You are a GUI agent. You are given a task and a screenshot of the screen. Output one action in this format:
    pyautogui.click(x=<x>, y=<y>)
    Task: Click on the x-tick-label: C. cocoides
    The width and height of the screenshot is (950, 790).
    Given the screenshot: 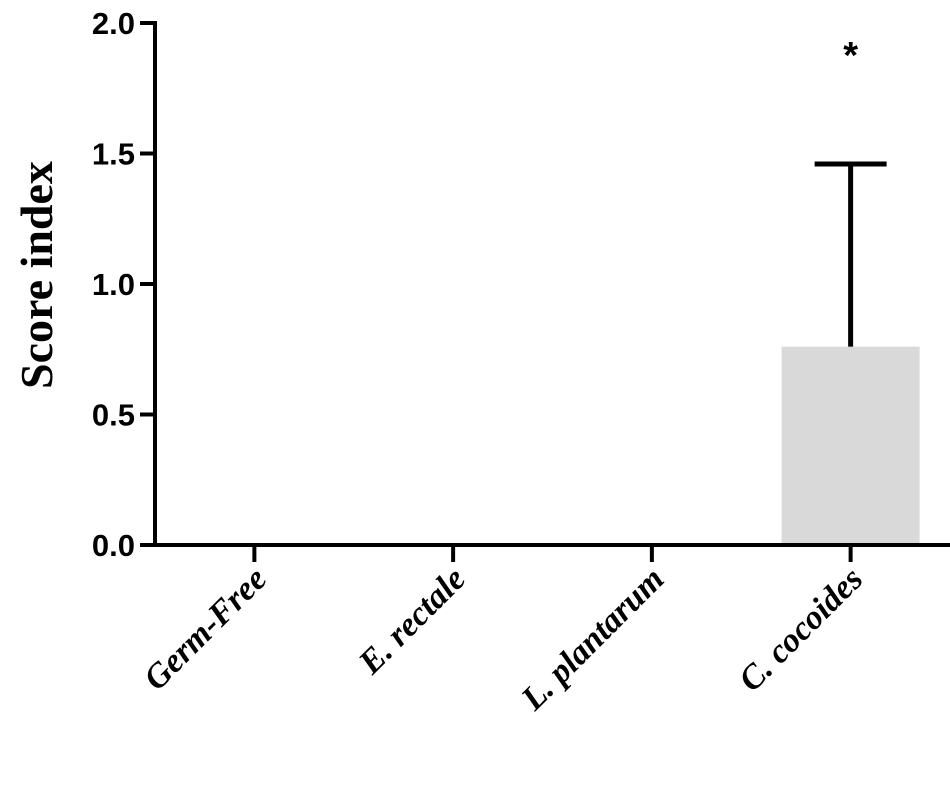 What is the action you would take?
    pyautogui.click(x=801, y=629)
    